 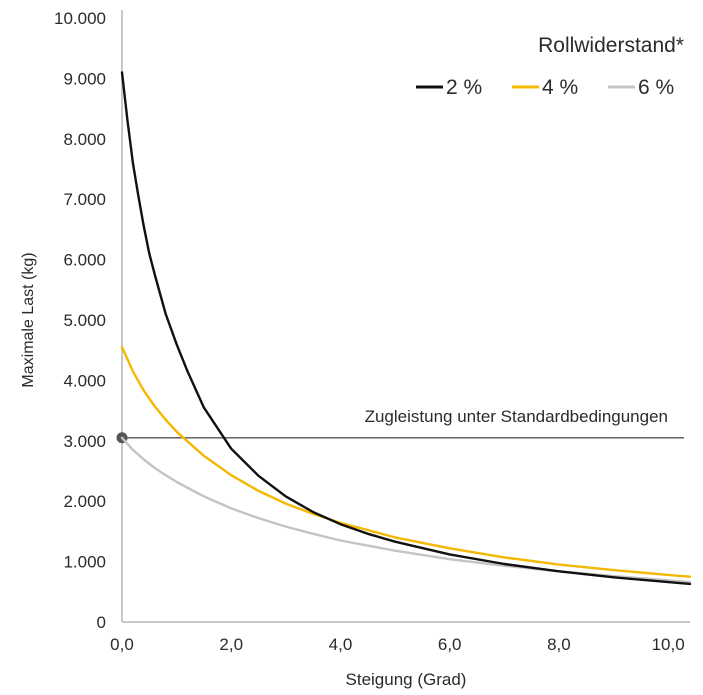 I want to click on y-tick-label: 10.000, so click(x=80, y=18).